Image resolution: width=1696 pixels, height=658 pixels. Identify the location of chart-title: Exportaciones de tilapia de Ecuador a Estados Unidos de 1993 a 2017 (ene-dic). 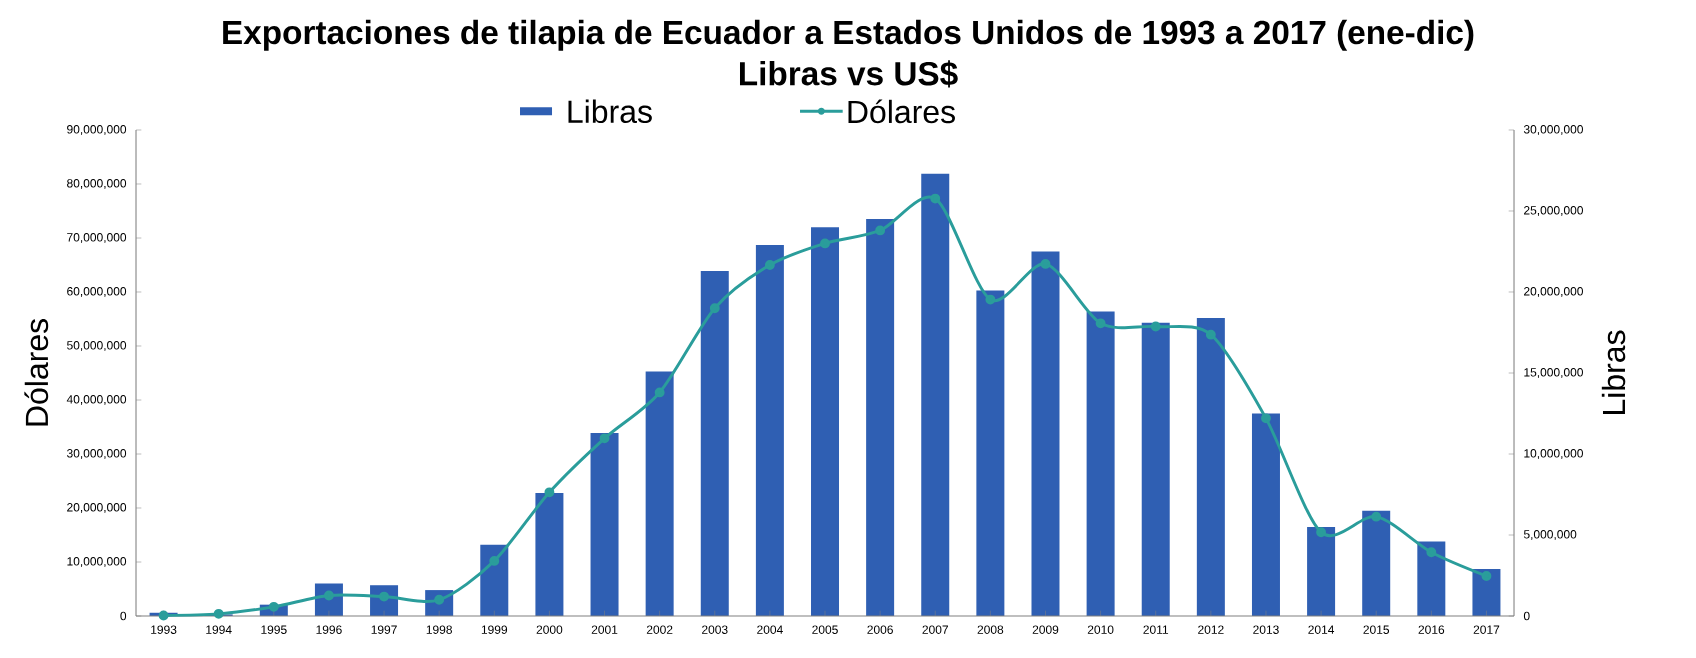
(848, 35).